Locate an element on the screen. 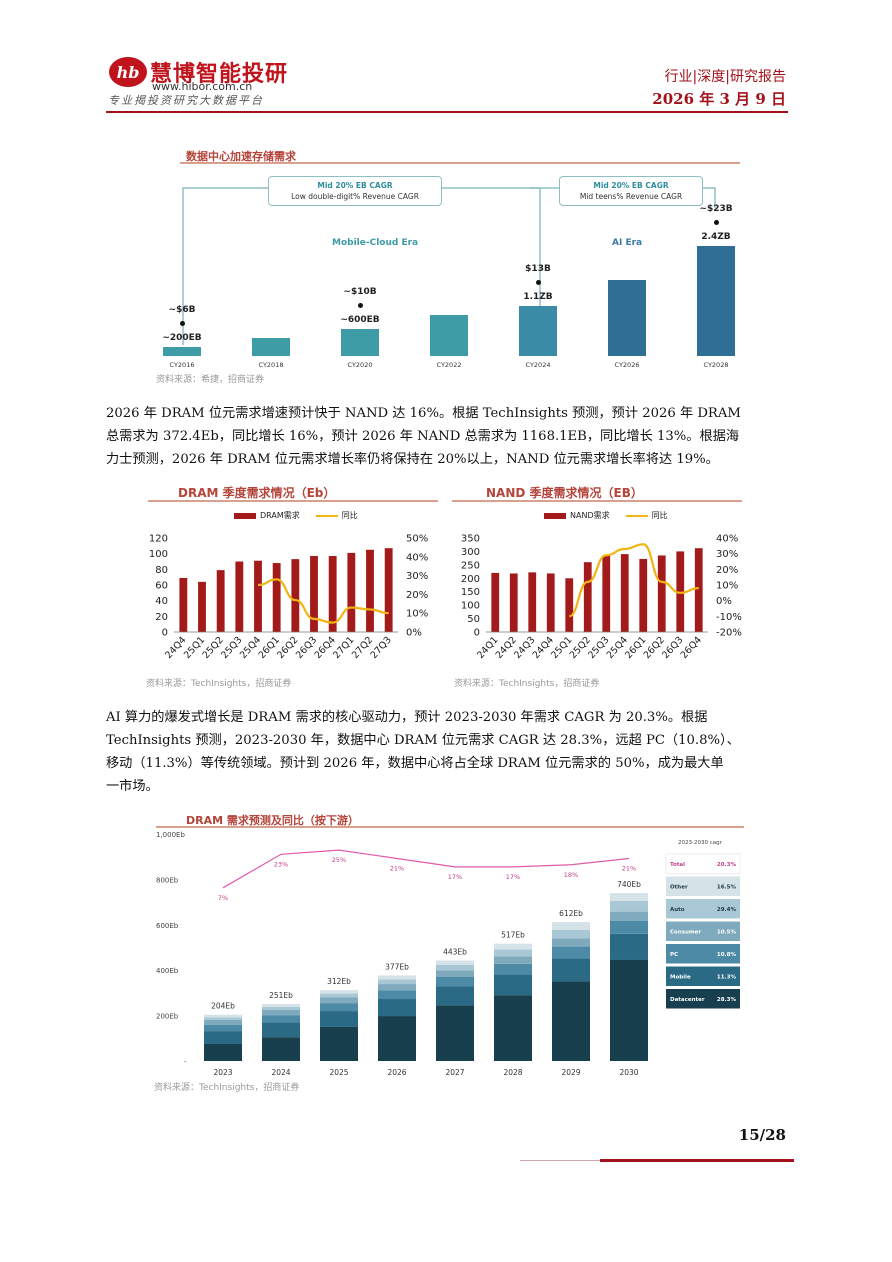  figure1-volume-label: ~600EB is located at coordinates (360, 319).